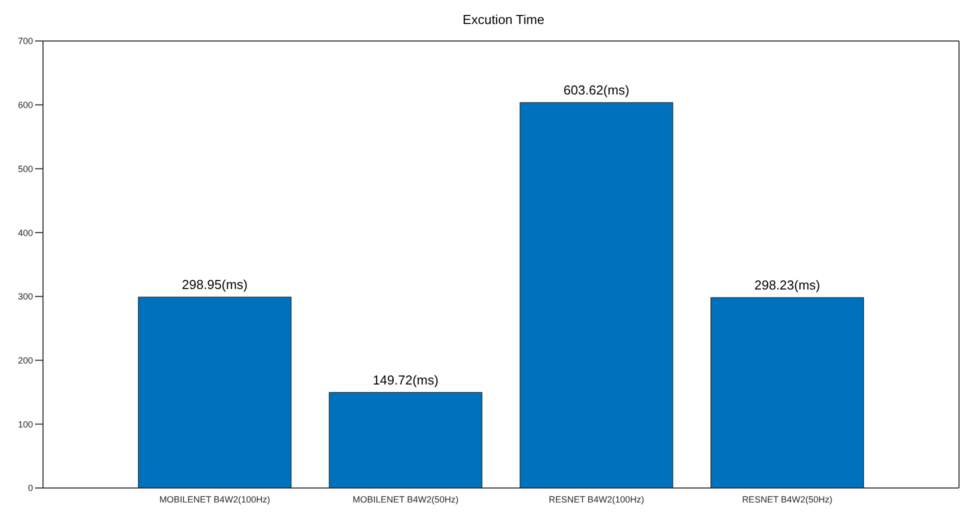 This screenshot has height=519, width=972. Describe the element at coordinates (25, 41) in the screenshot. I see `y-tick-label: 700` at that location.